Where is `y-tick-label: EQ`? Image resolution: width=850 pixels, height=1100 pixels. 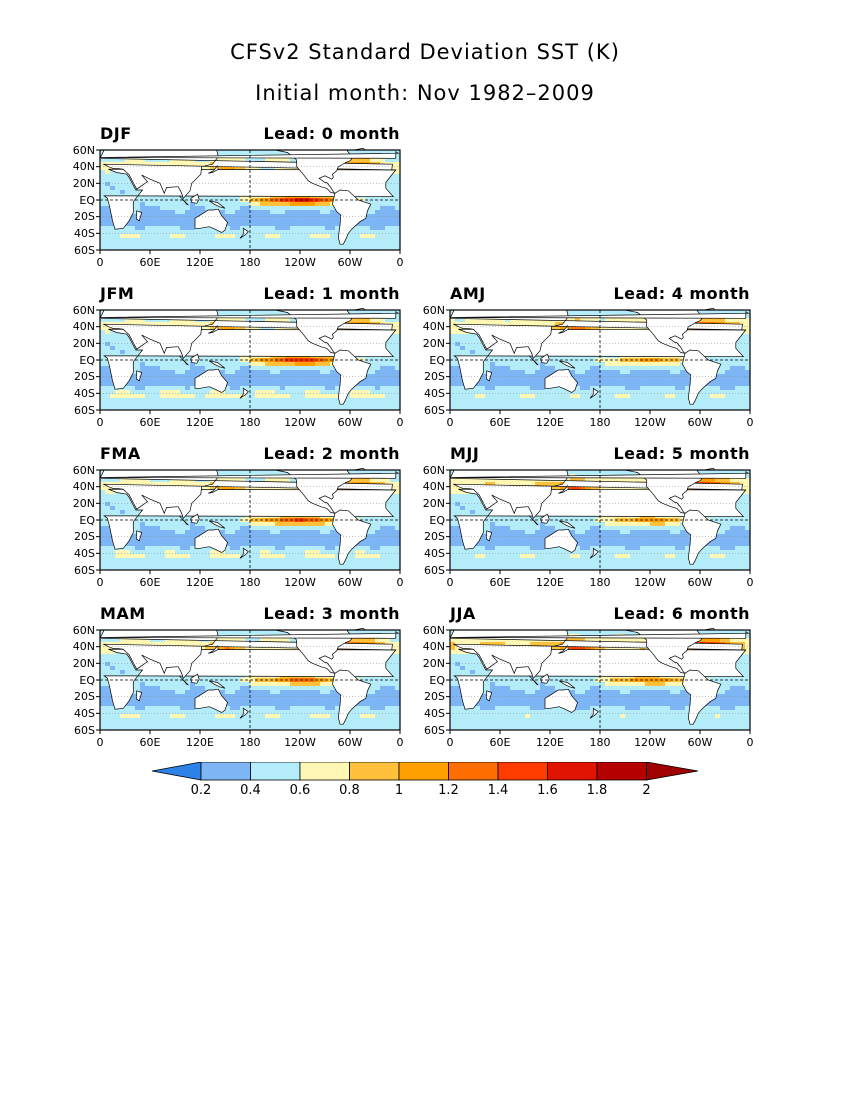 y-tick-label: EQ is located at coordinates (87, 360).